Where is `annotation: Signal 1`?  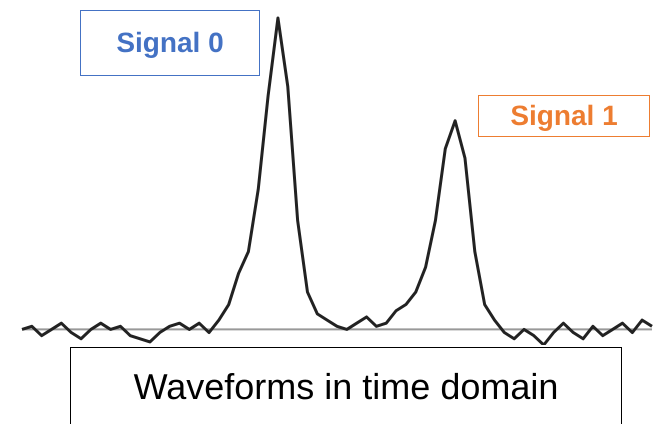
annotation: Signal 1 is located at coordinates (564, 116).